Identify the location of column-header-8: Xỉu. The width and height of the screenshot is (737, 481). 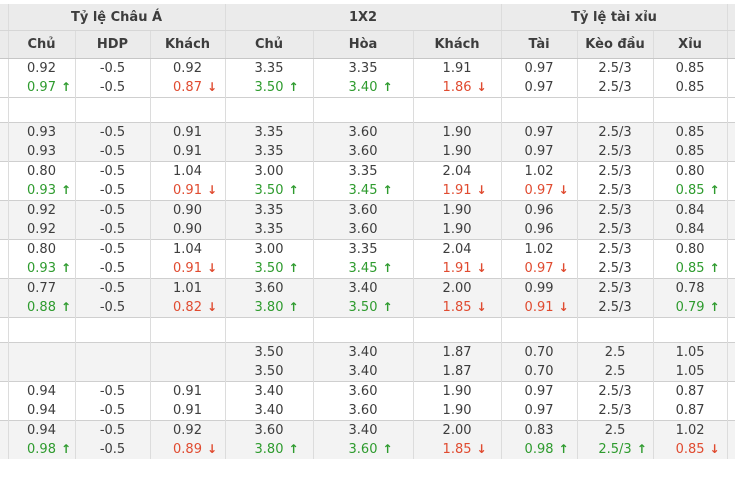
(690, 44).